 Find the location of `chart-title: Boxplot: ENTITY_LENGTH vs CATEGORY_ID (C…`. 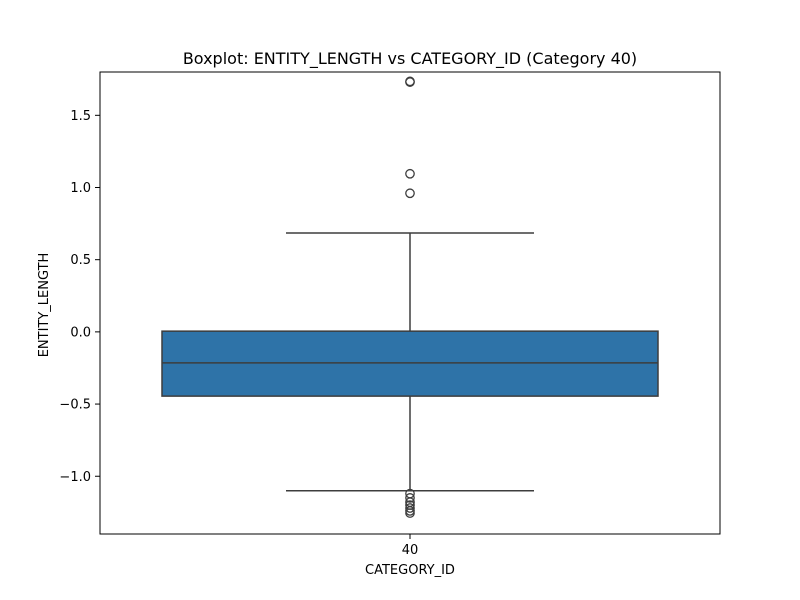

chart-title: Boxplot: ENTITY_LENGTH vs CATEGORY_ID (C… is located at coordinates (410, 59).